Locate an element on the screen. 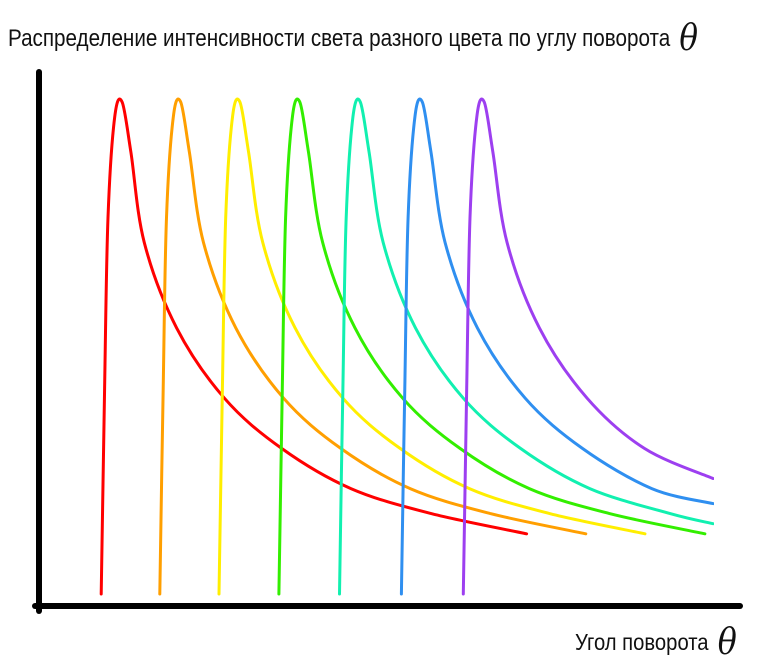 The image size is (757, 672). chart-title-theta-symbol: θ is located at coordinates (689, 38).